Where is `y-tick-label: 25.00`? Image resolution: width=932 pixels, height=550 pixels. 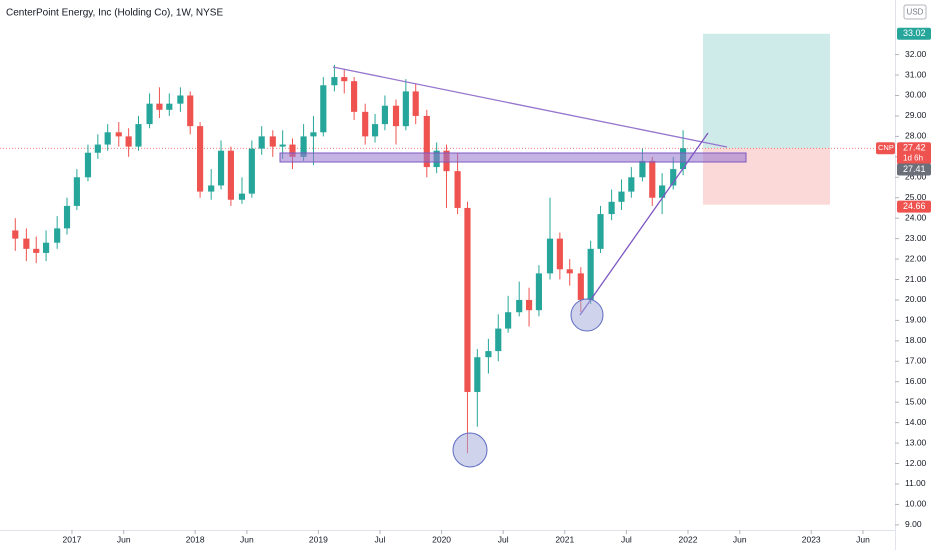
y-tick-label: 25.00 is located at coordinates (916, 197).